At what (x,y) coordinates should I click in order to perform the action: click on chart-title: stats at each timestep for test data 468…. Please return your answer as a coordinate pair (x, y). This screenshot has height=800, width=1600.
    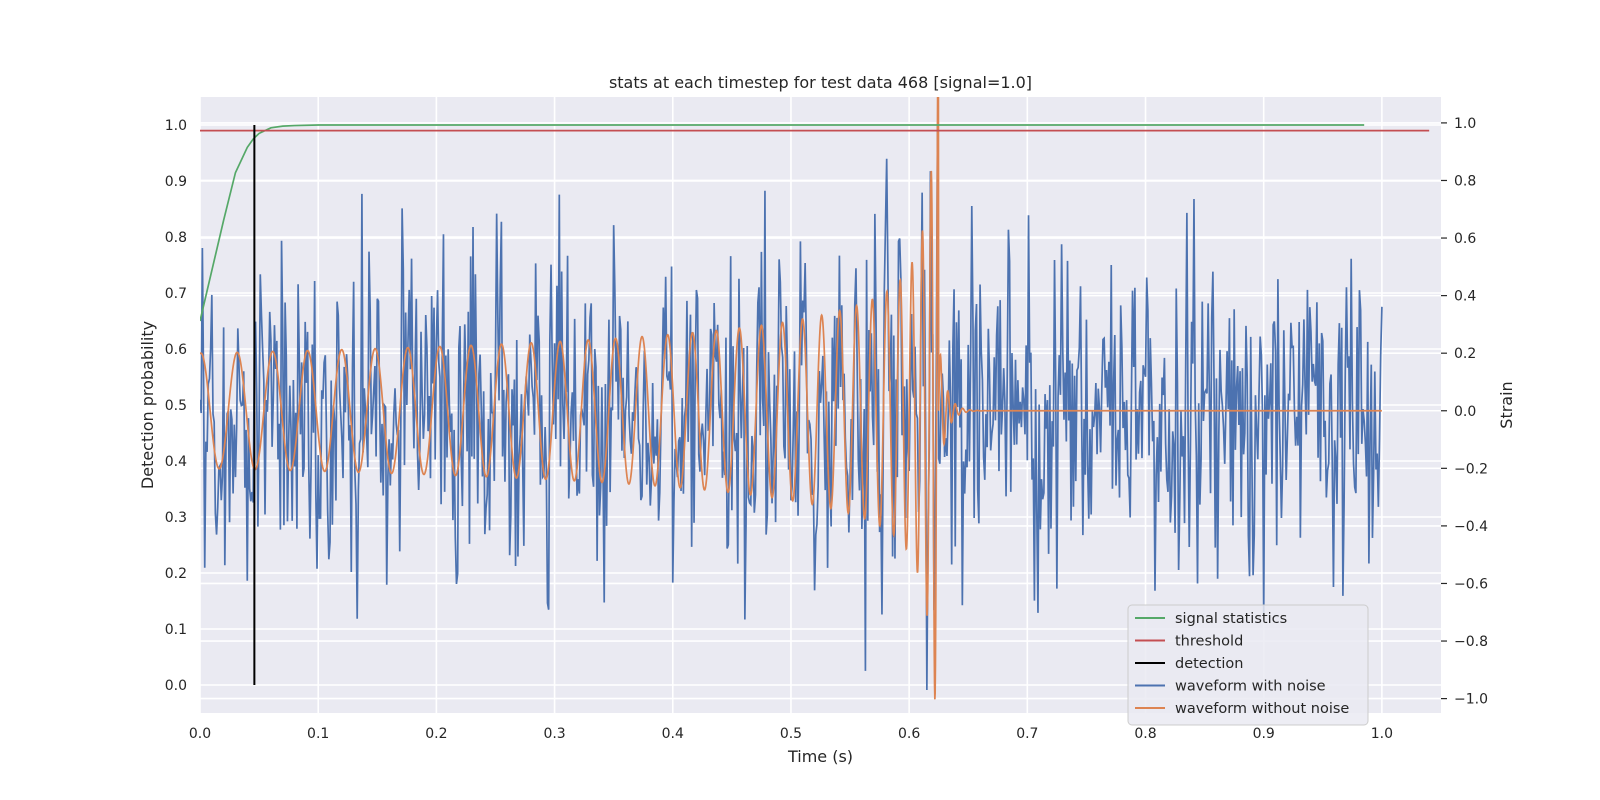
    Looking at the image, I should click on (820, 82).